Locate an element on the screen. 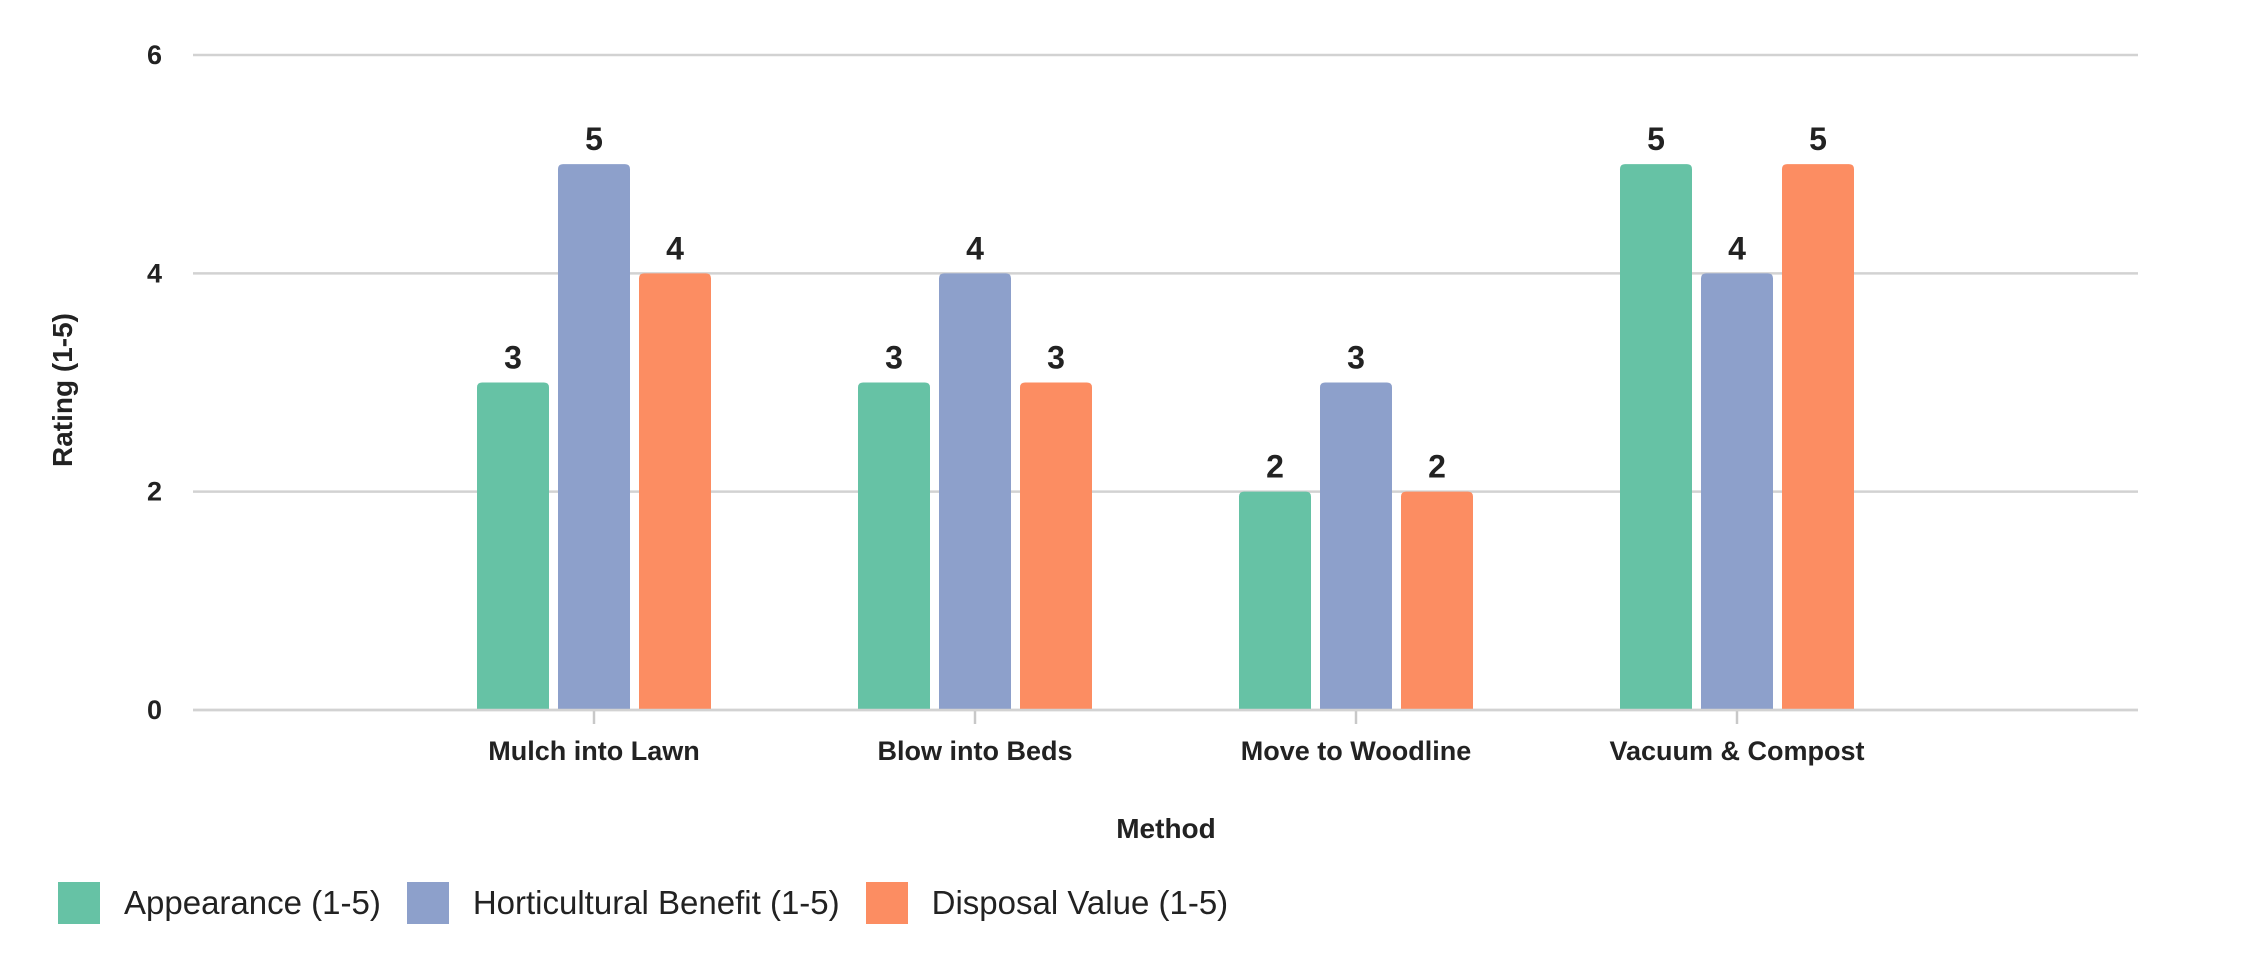 The height and width of the screenshot is (954, 2244). legend-label-1: Horticultural Benefit (1-5) is located at coordinates (656, 902).